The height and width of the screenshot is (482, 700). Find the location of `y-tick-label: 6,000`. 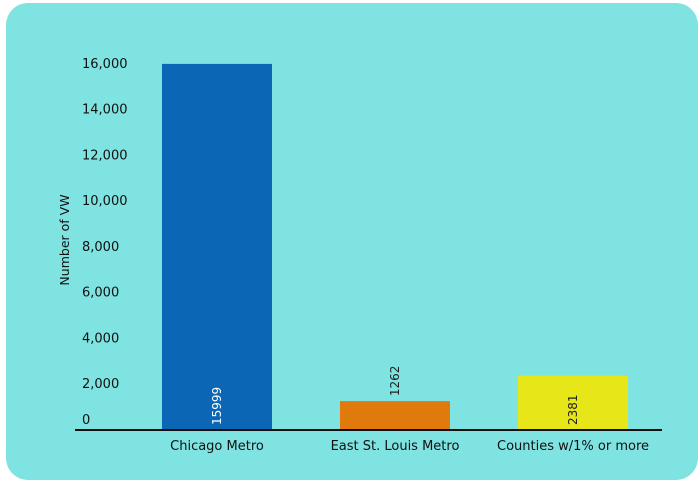

y-tick-label: 6,000 is located at coordinates (100, 293).